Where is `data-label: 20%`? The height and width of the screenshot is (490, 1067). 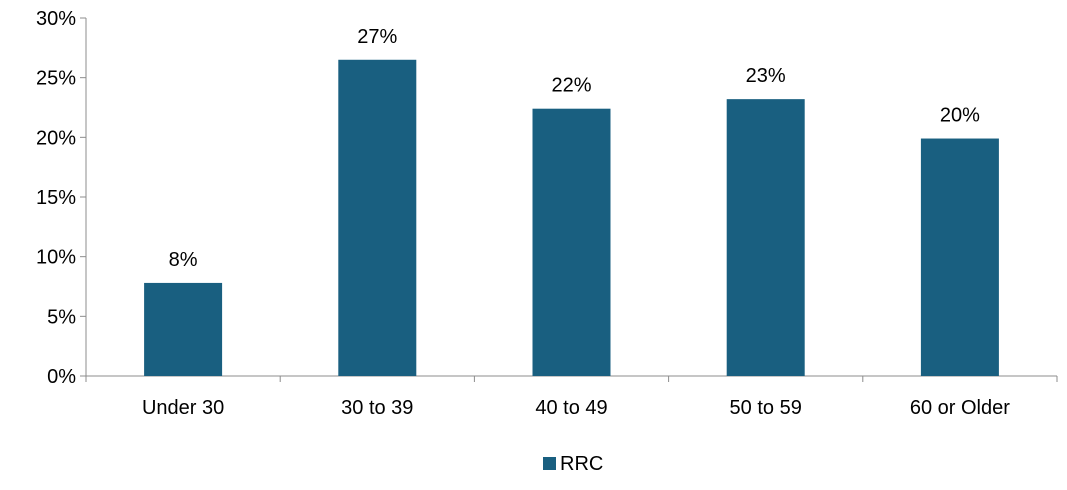
data-label: 20% is located at coordinates (960, 116).